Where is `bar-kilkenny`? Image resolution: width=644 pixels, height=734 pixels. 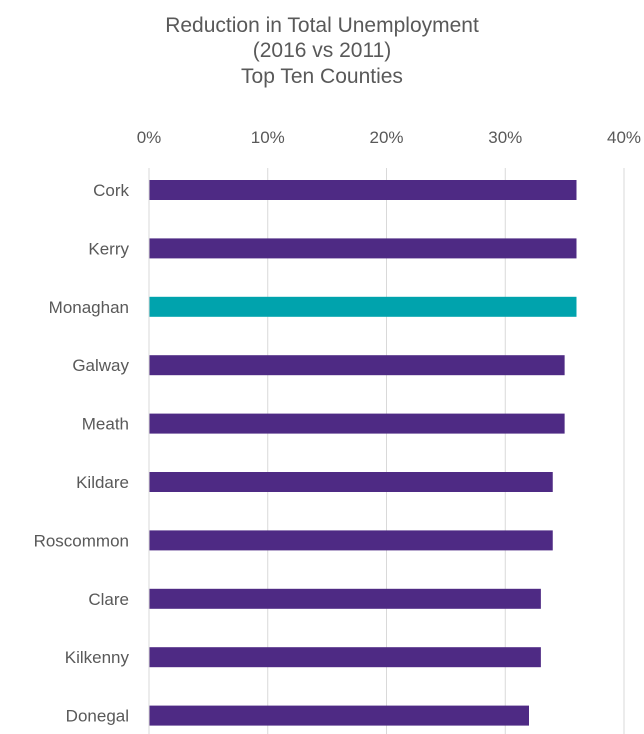
bar-kilkenny is located at coordinates (345, 657).